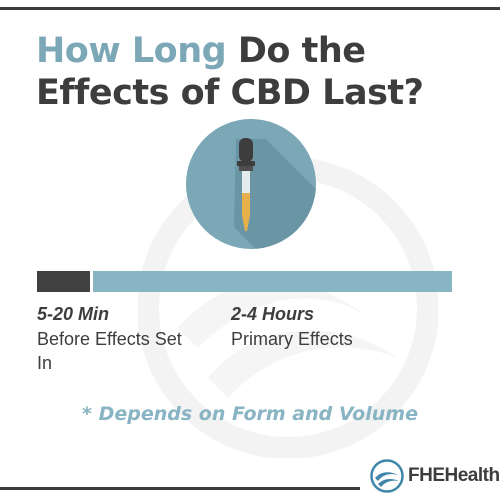 The height and width of the screenshot is (500, 500). I want to click on title-line1-rest: Do the, so click(296, 51).